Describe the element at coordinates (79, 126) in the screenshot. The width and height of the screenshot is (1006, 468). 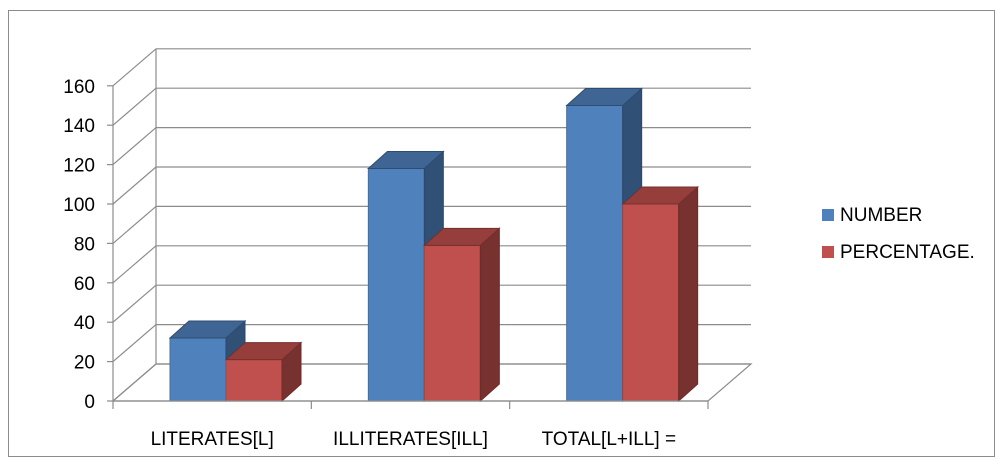
I see `y-tick-label: 140` at that location.